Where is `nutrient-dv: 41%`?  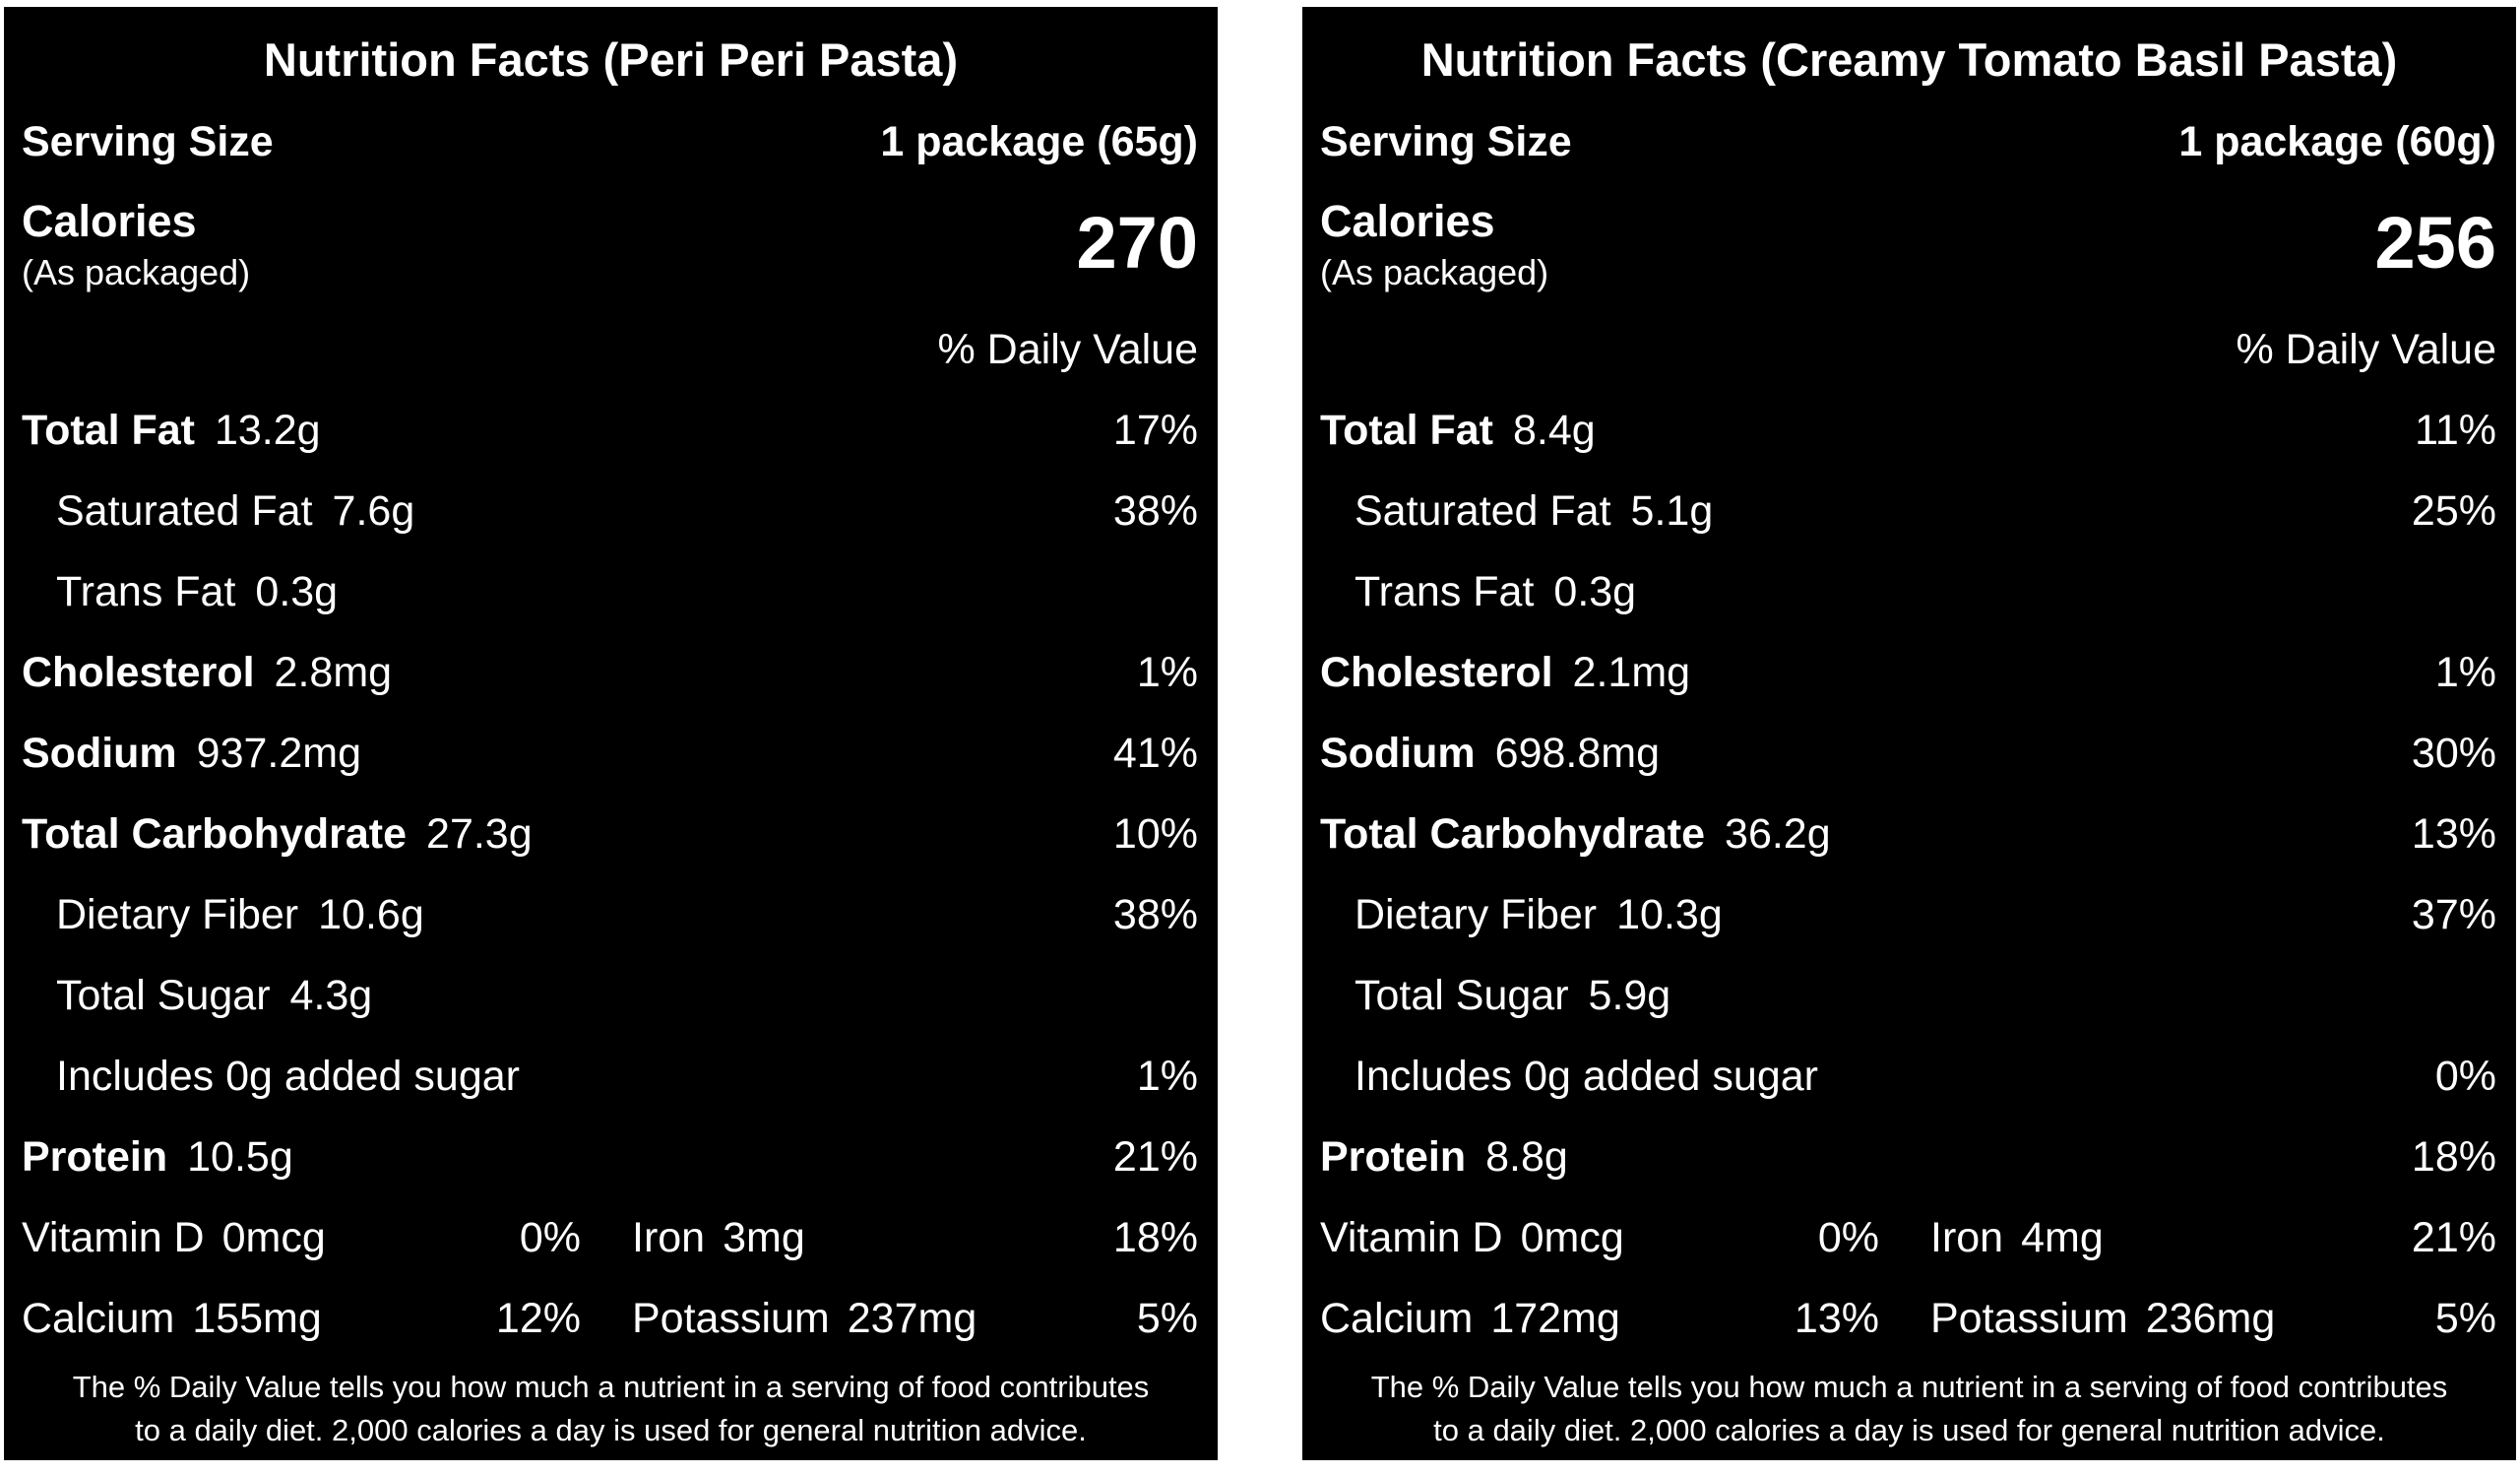 nutrient-dv: 41% is located at coordinates (1155, 754).